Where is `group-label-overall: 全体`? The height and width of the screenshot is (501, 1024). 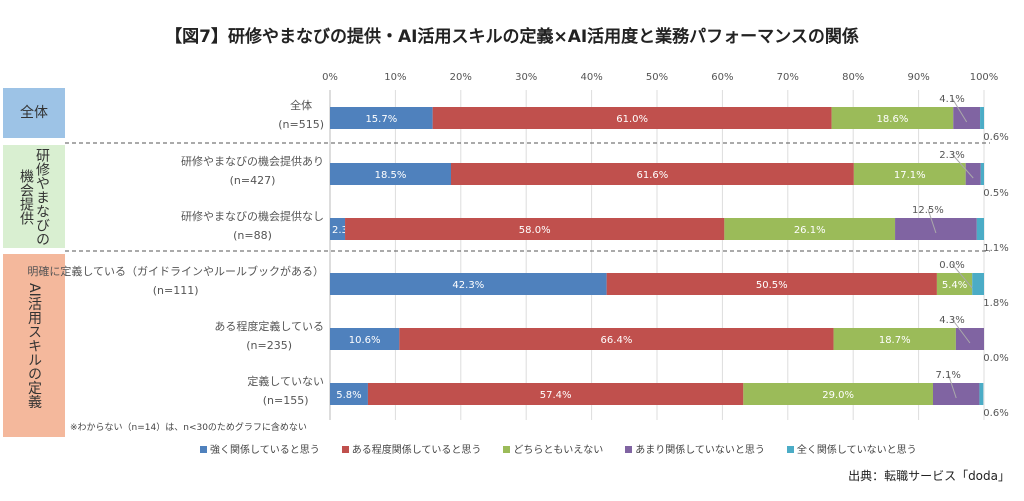
group-label-overall: 全体 is located at coordinates (34, 113).